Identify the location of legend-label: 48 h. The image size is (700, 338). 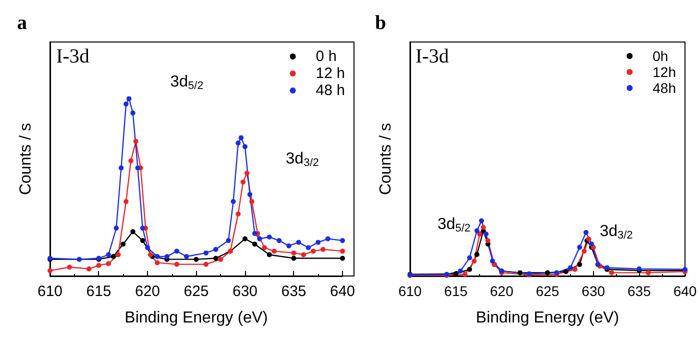
(331, 90).